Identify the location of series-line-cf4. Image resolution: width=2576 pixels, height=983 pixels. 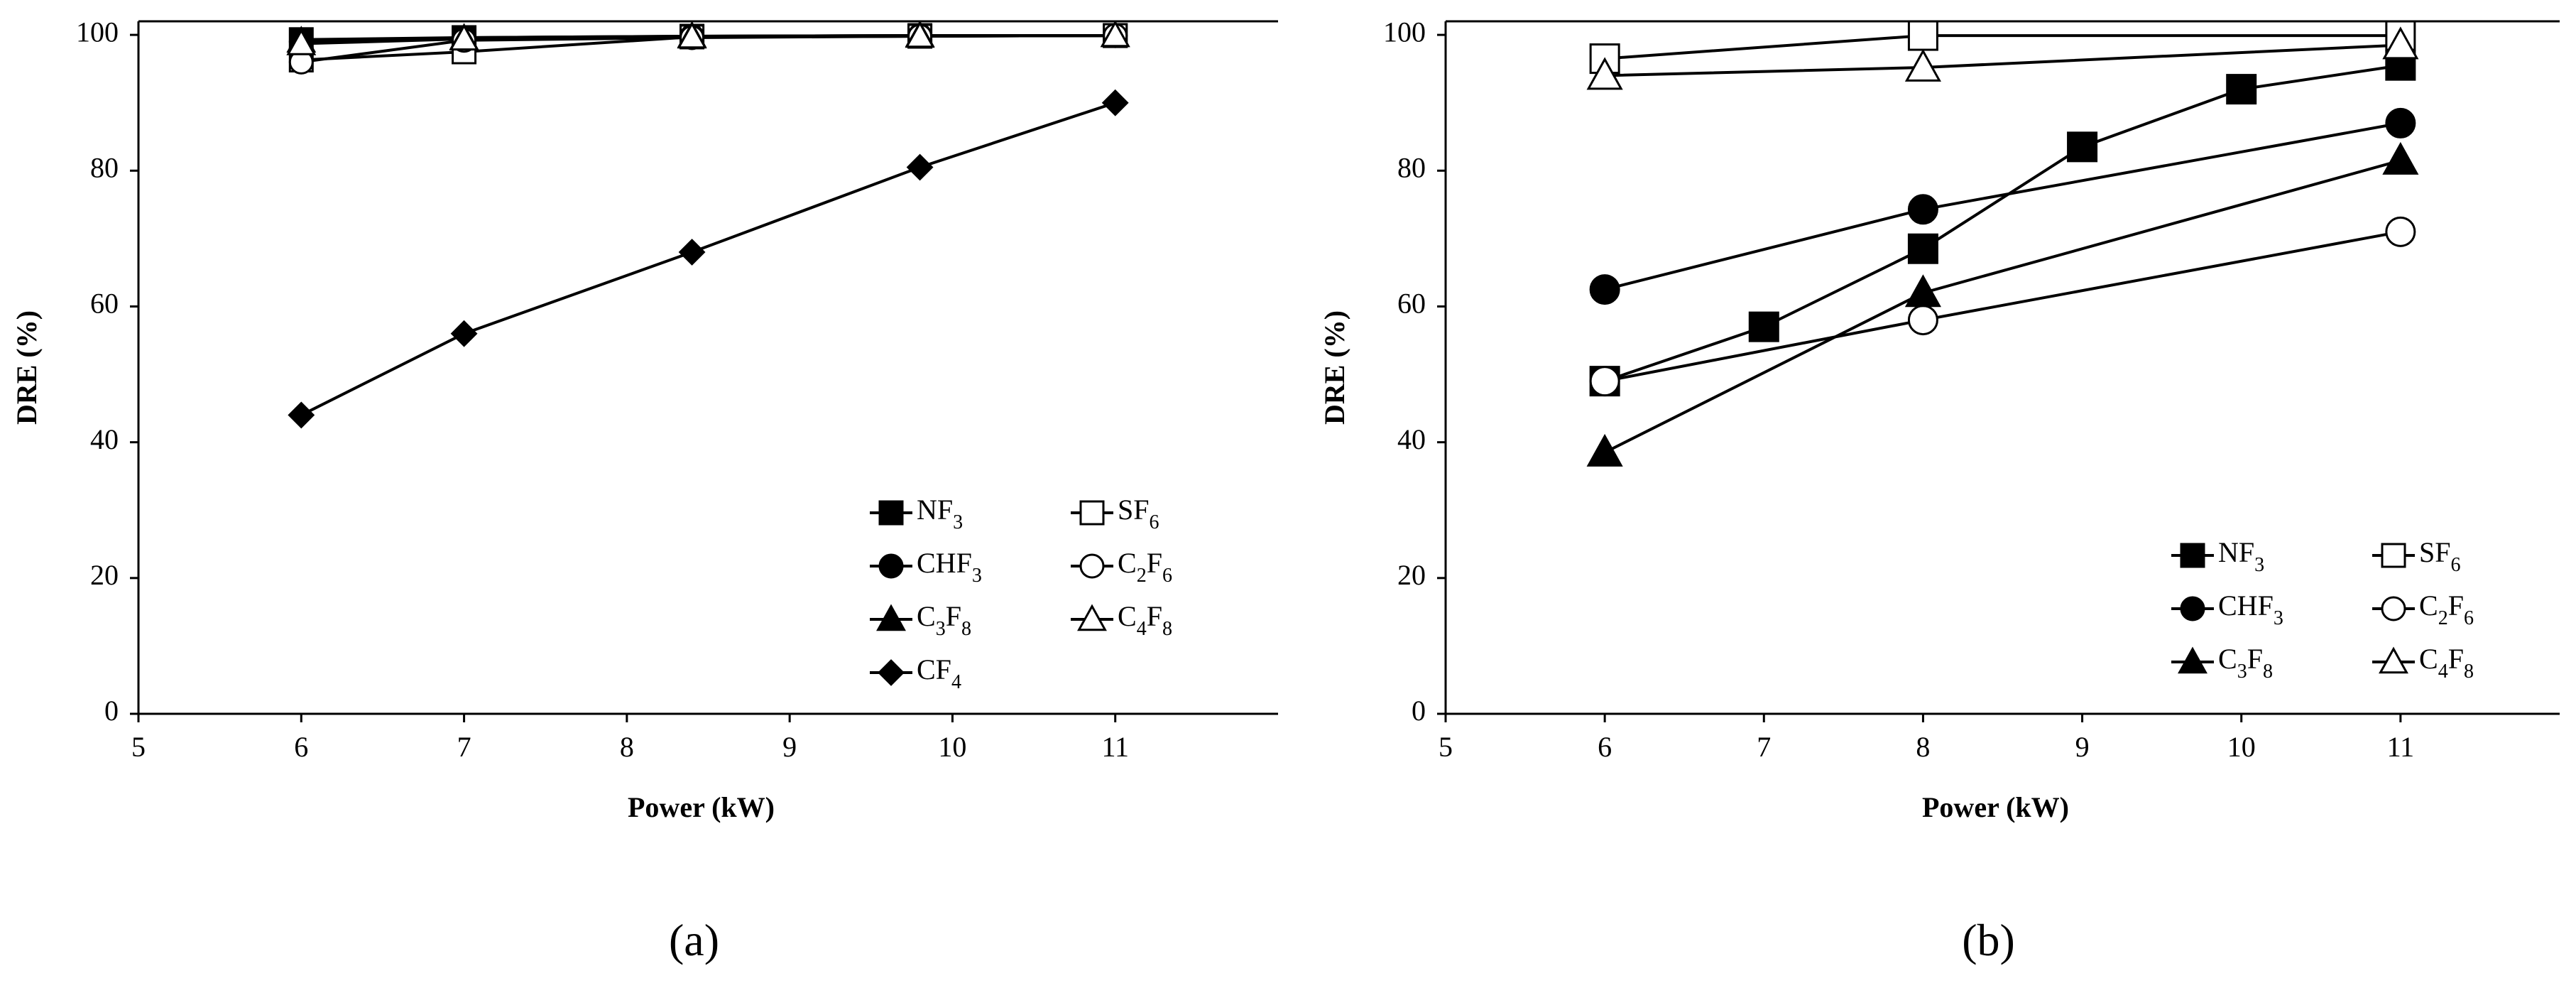
(708, 259).